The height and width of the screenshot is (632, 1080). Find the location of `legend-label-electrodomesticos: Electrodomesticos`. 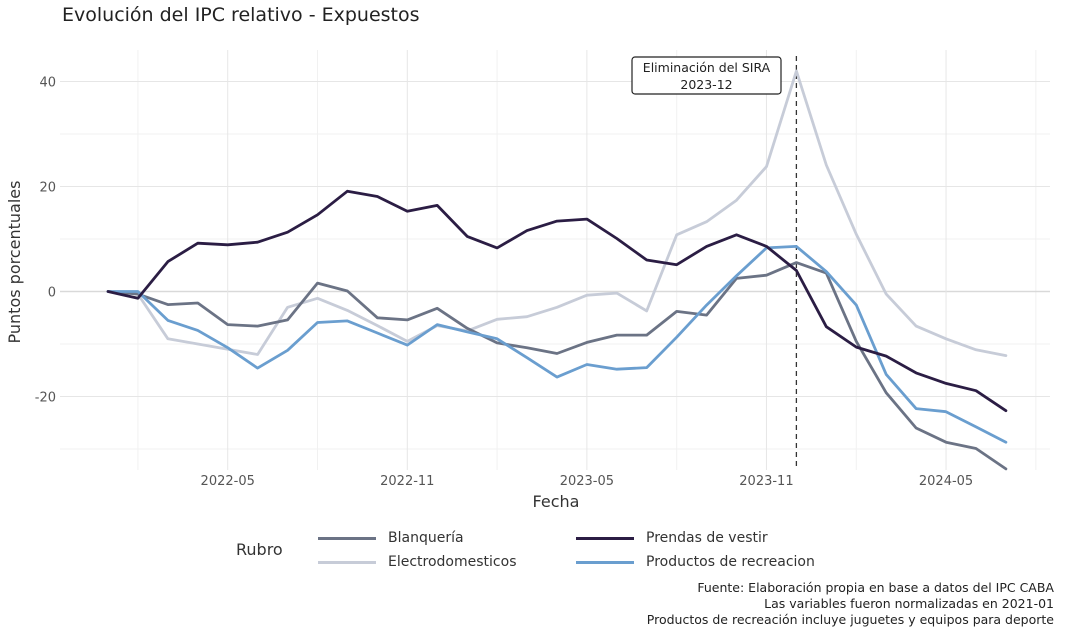

legend-label-electrodomesticos: Electrodomesticos is located at coordinates (452, 562).